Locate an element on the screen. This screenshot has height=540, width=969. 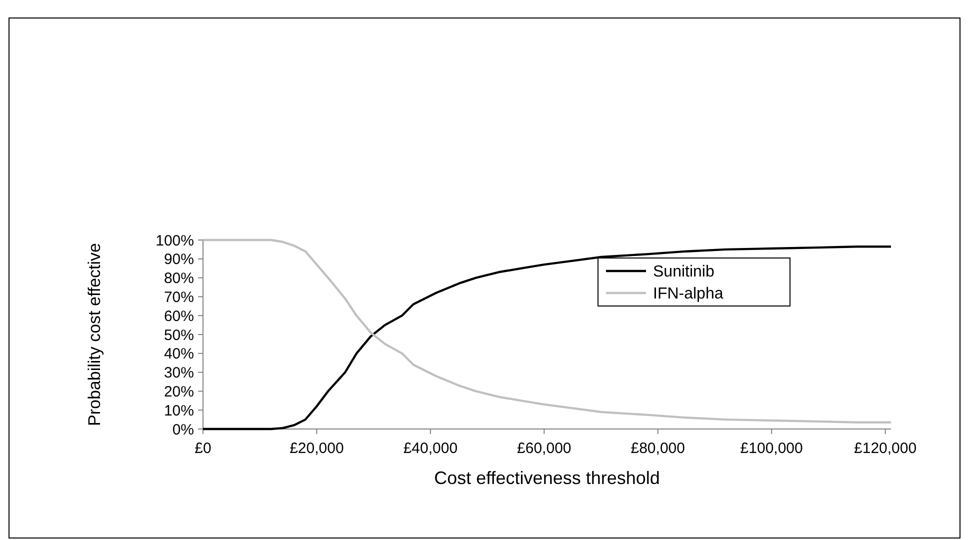
y-tick-label: 80% is located at coordinates (179, 279).